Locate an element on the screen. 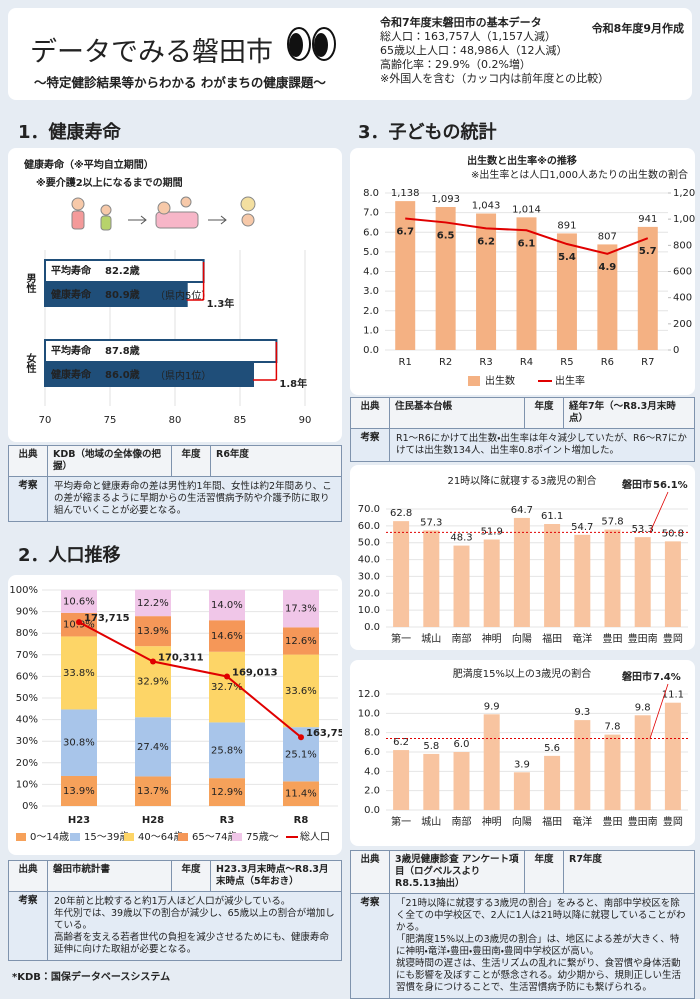 The height and width of the screenshot is (999, 700). x-tick-label: 90 is located at coordinates (305, 420).